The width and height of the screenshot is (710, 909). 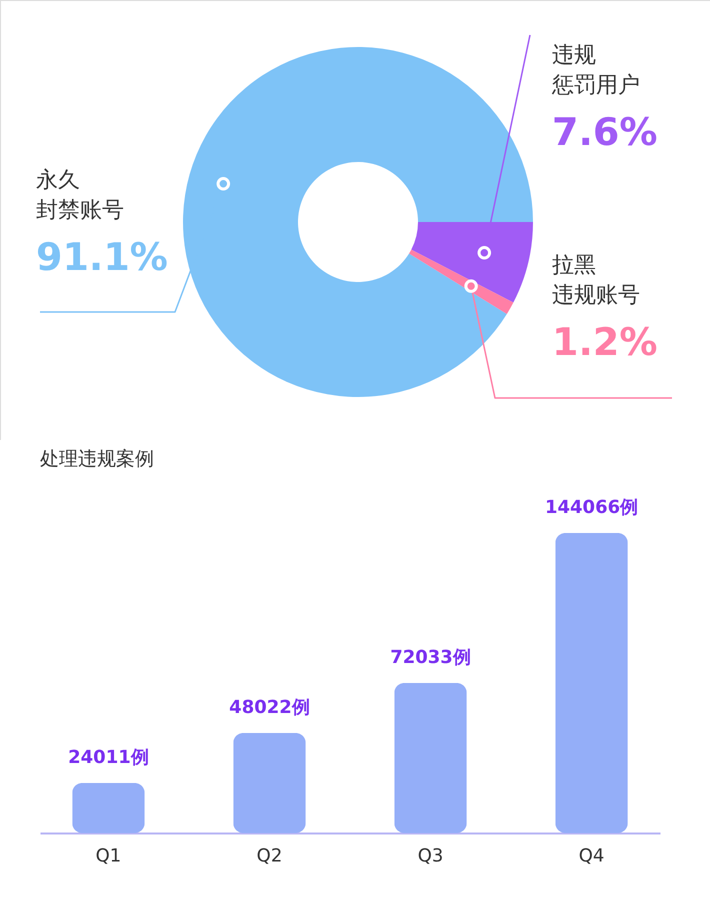 I want to click on data-label: 1.2%, so click(x=605, y=342).